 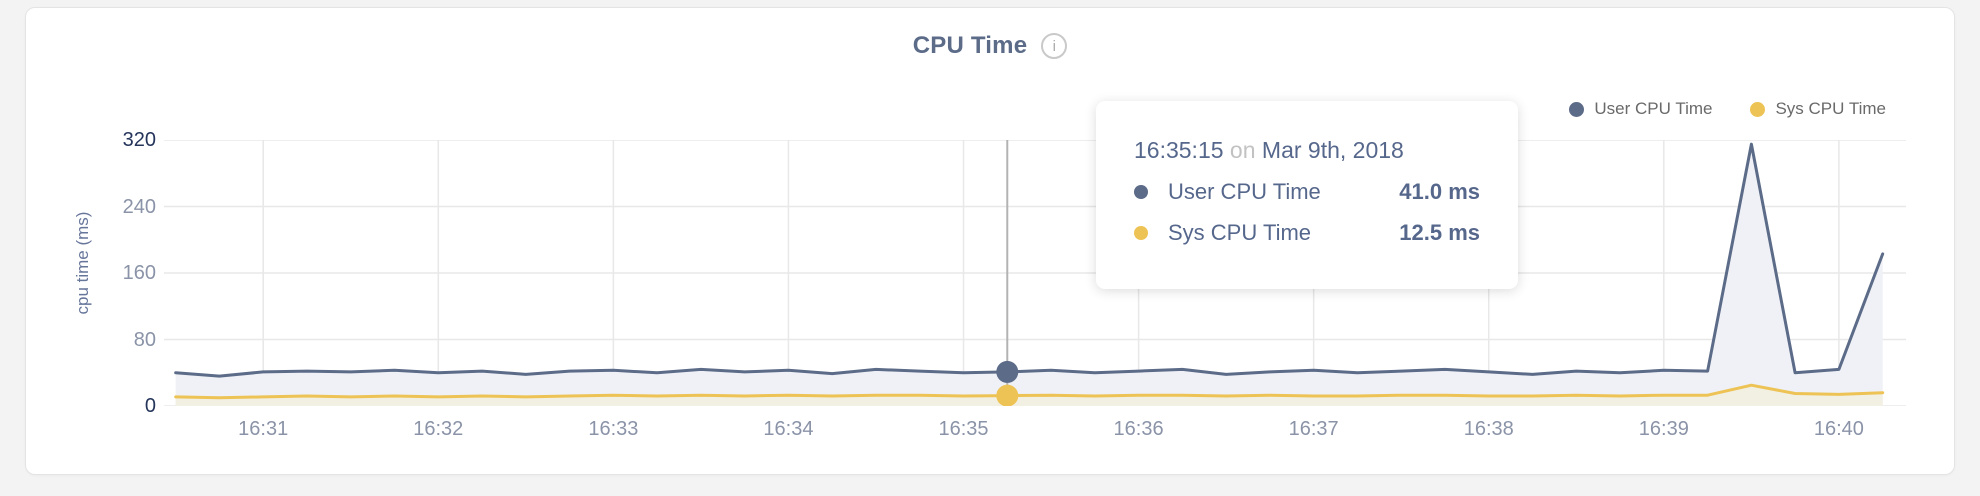 What do you see at coordinates (1313, 429) in the screenshot?
I see `x-tick-label: 16:37` at bounding box center [1313, 429].